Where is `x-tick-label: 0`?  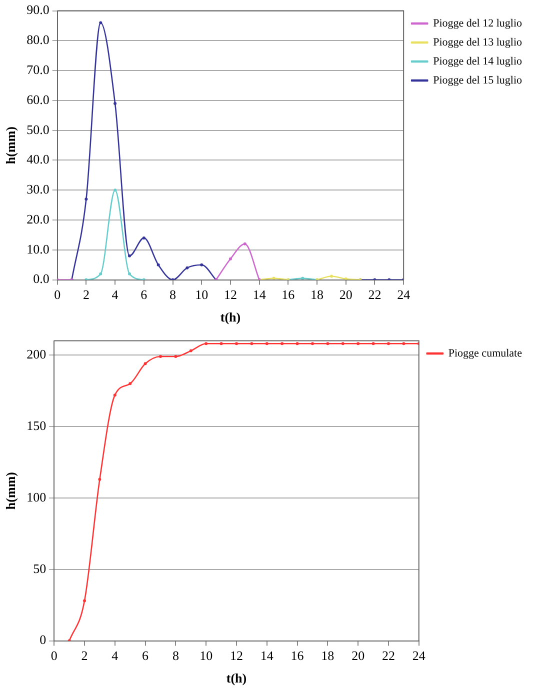 x-tick-label: 0 is located at coordinates (57, 294).